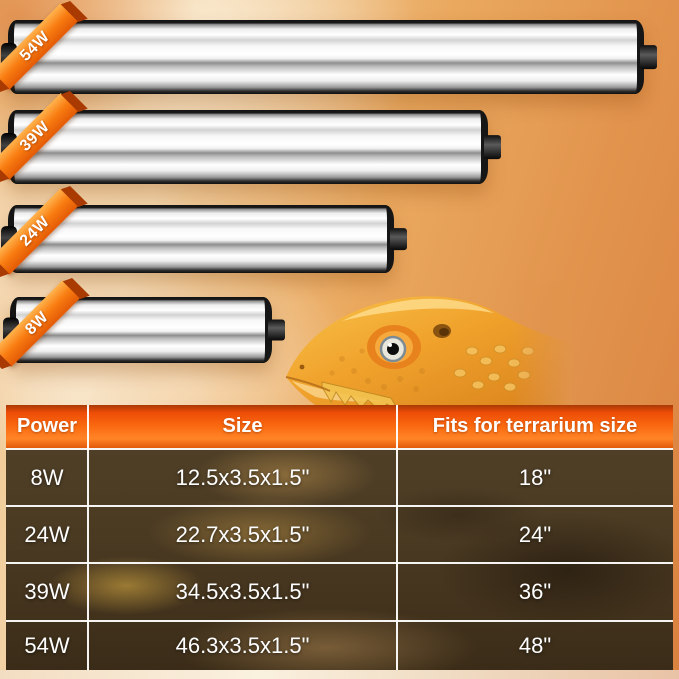  I want to click on fixture-24w: 24W, so click(203, 231).